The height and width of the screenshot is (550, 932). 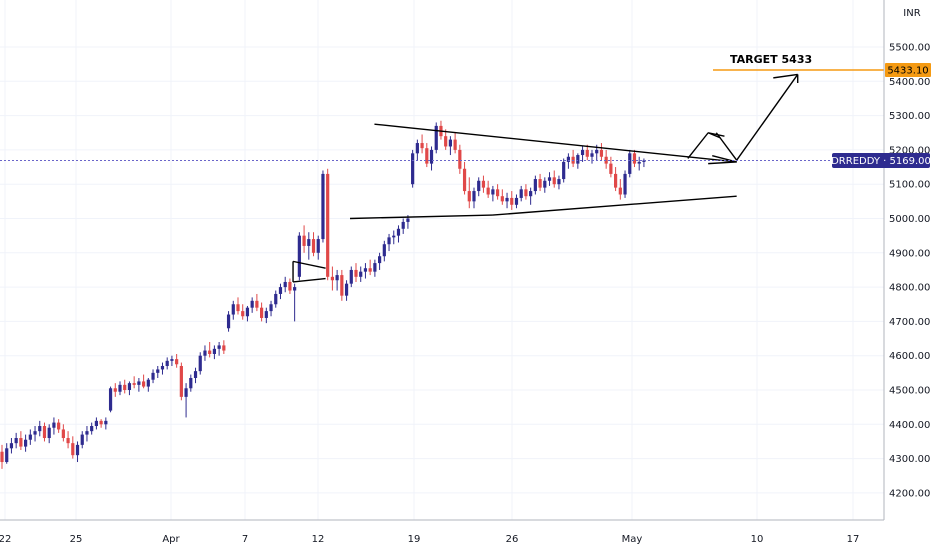 I want to click on y-tick-label: 4200.00, so click(x=909, y=493).